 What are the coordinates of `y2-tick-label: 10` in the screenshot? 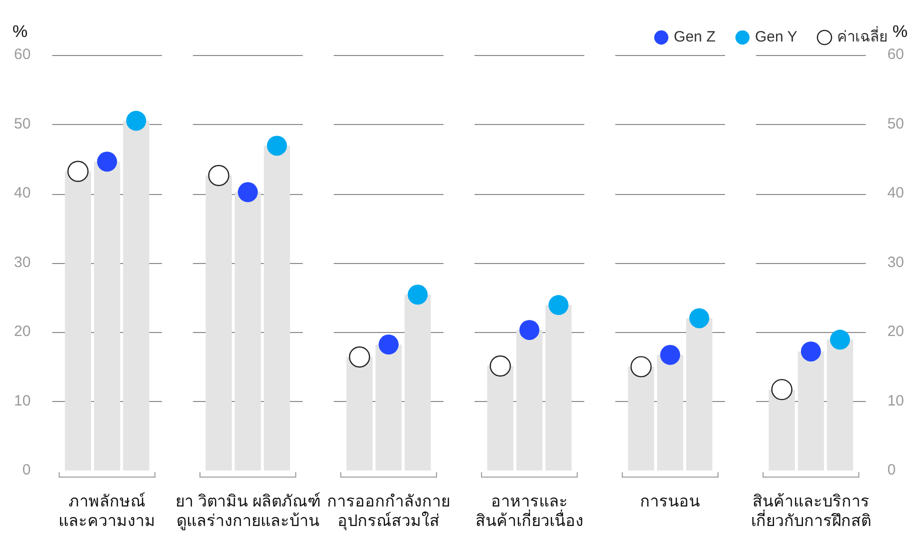 It's located at (895, 401).